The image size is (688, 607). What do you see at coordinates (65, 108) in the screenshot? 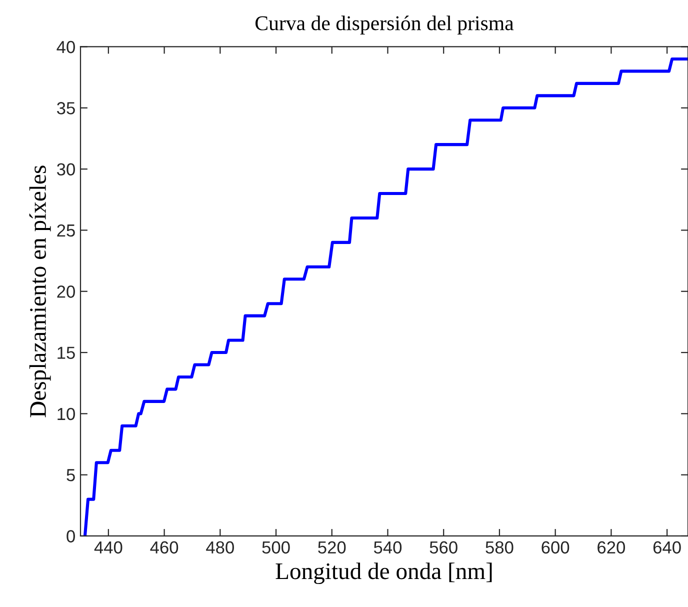
I see `y-tick-label: 35` at bounding box center [65, 108].